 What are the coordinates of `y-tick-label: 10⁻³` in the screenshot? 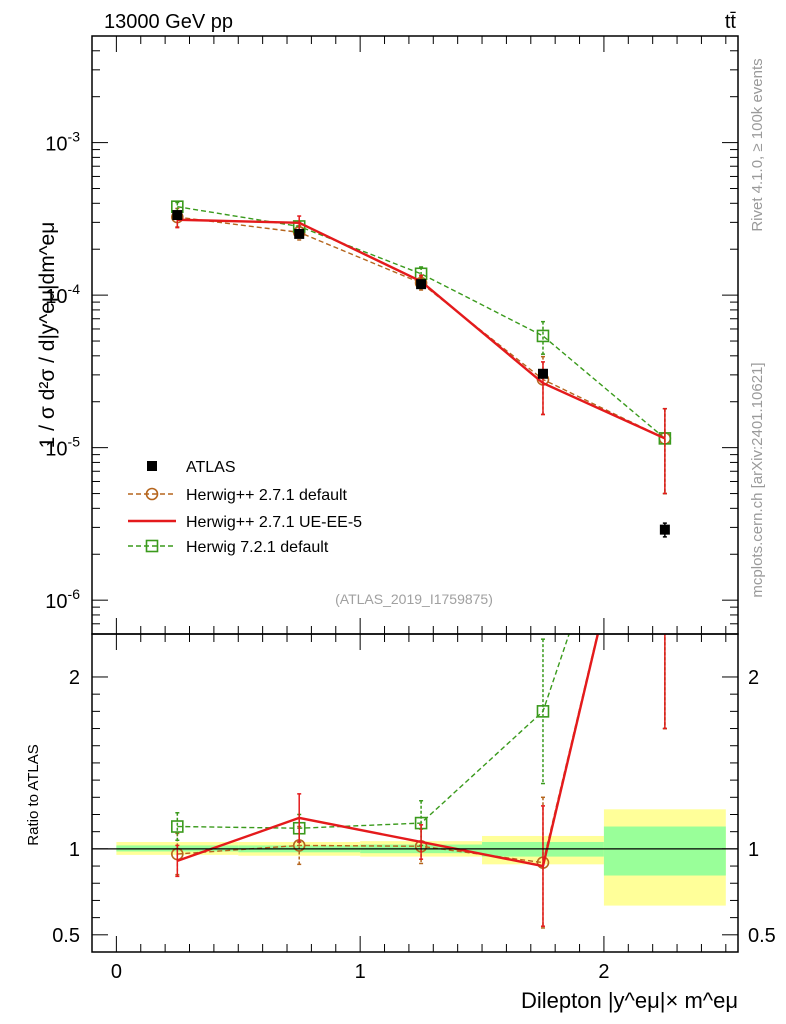 It's located at (62, 142).